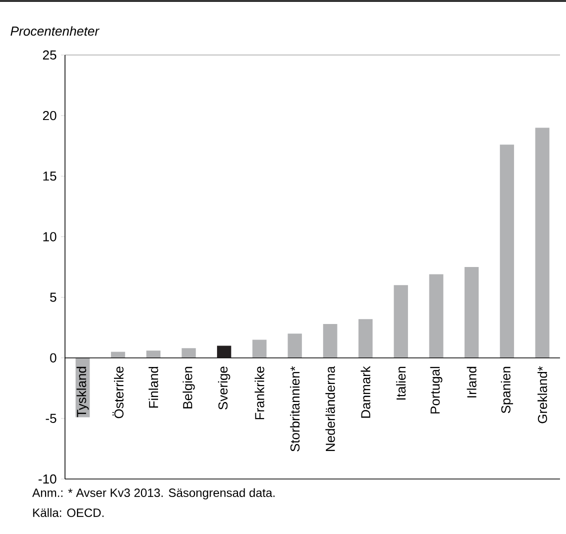  I want to click on y-tick-label: -10, so click(47, 479).